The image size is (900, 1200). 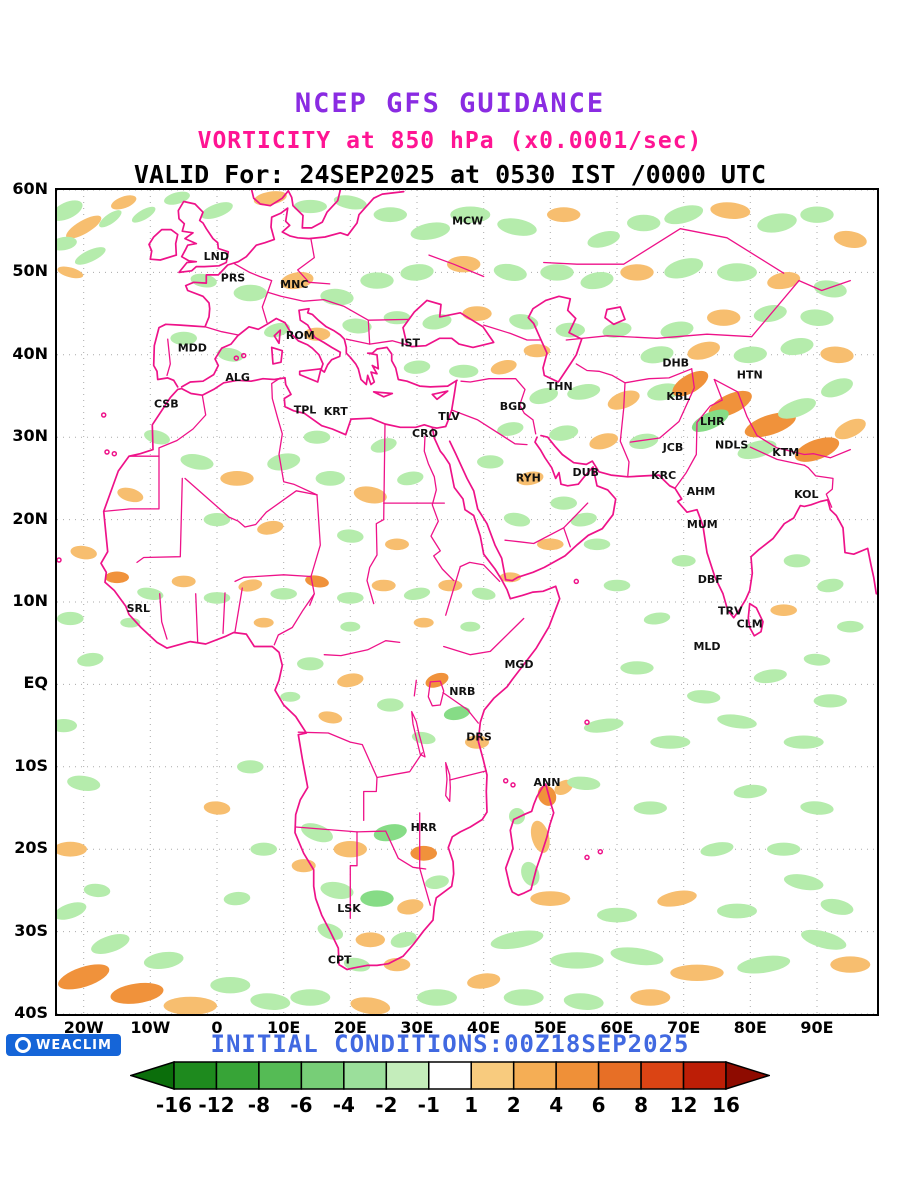 I want to click on station-label: MLD, so click(x=706, y=646).